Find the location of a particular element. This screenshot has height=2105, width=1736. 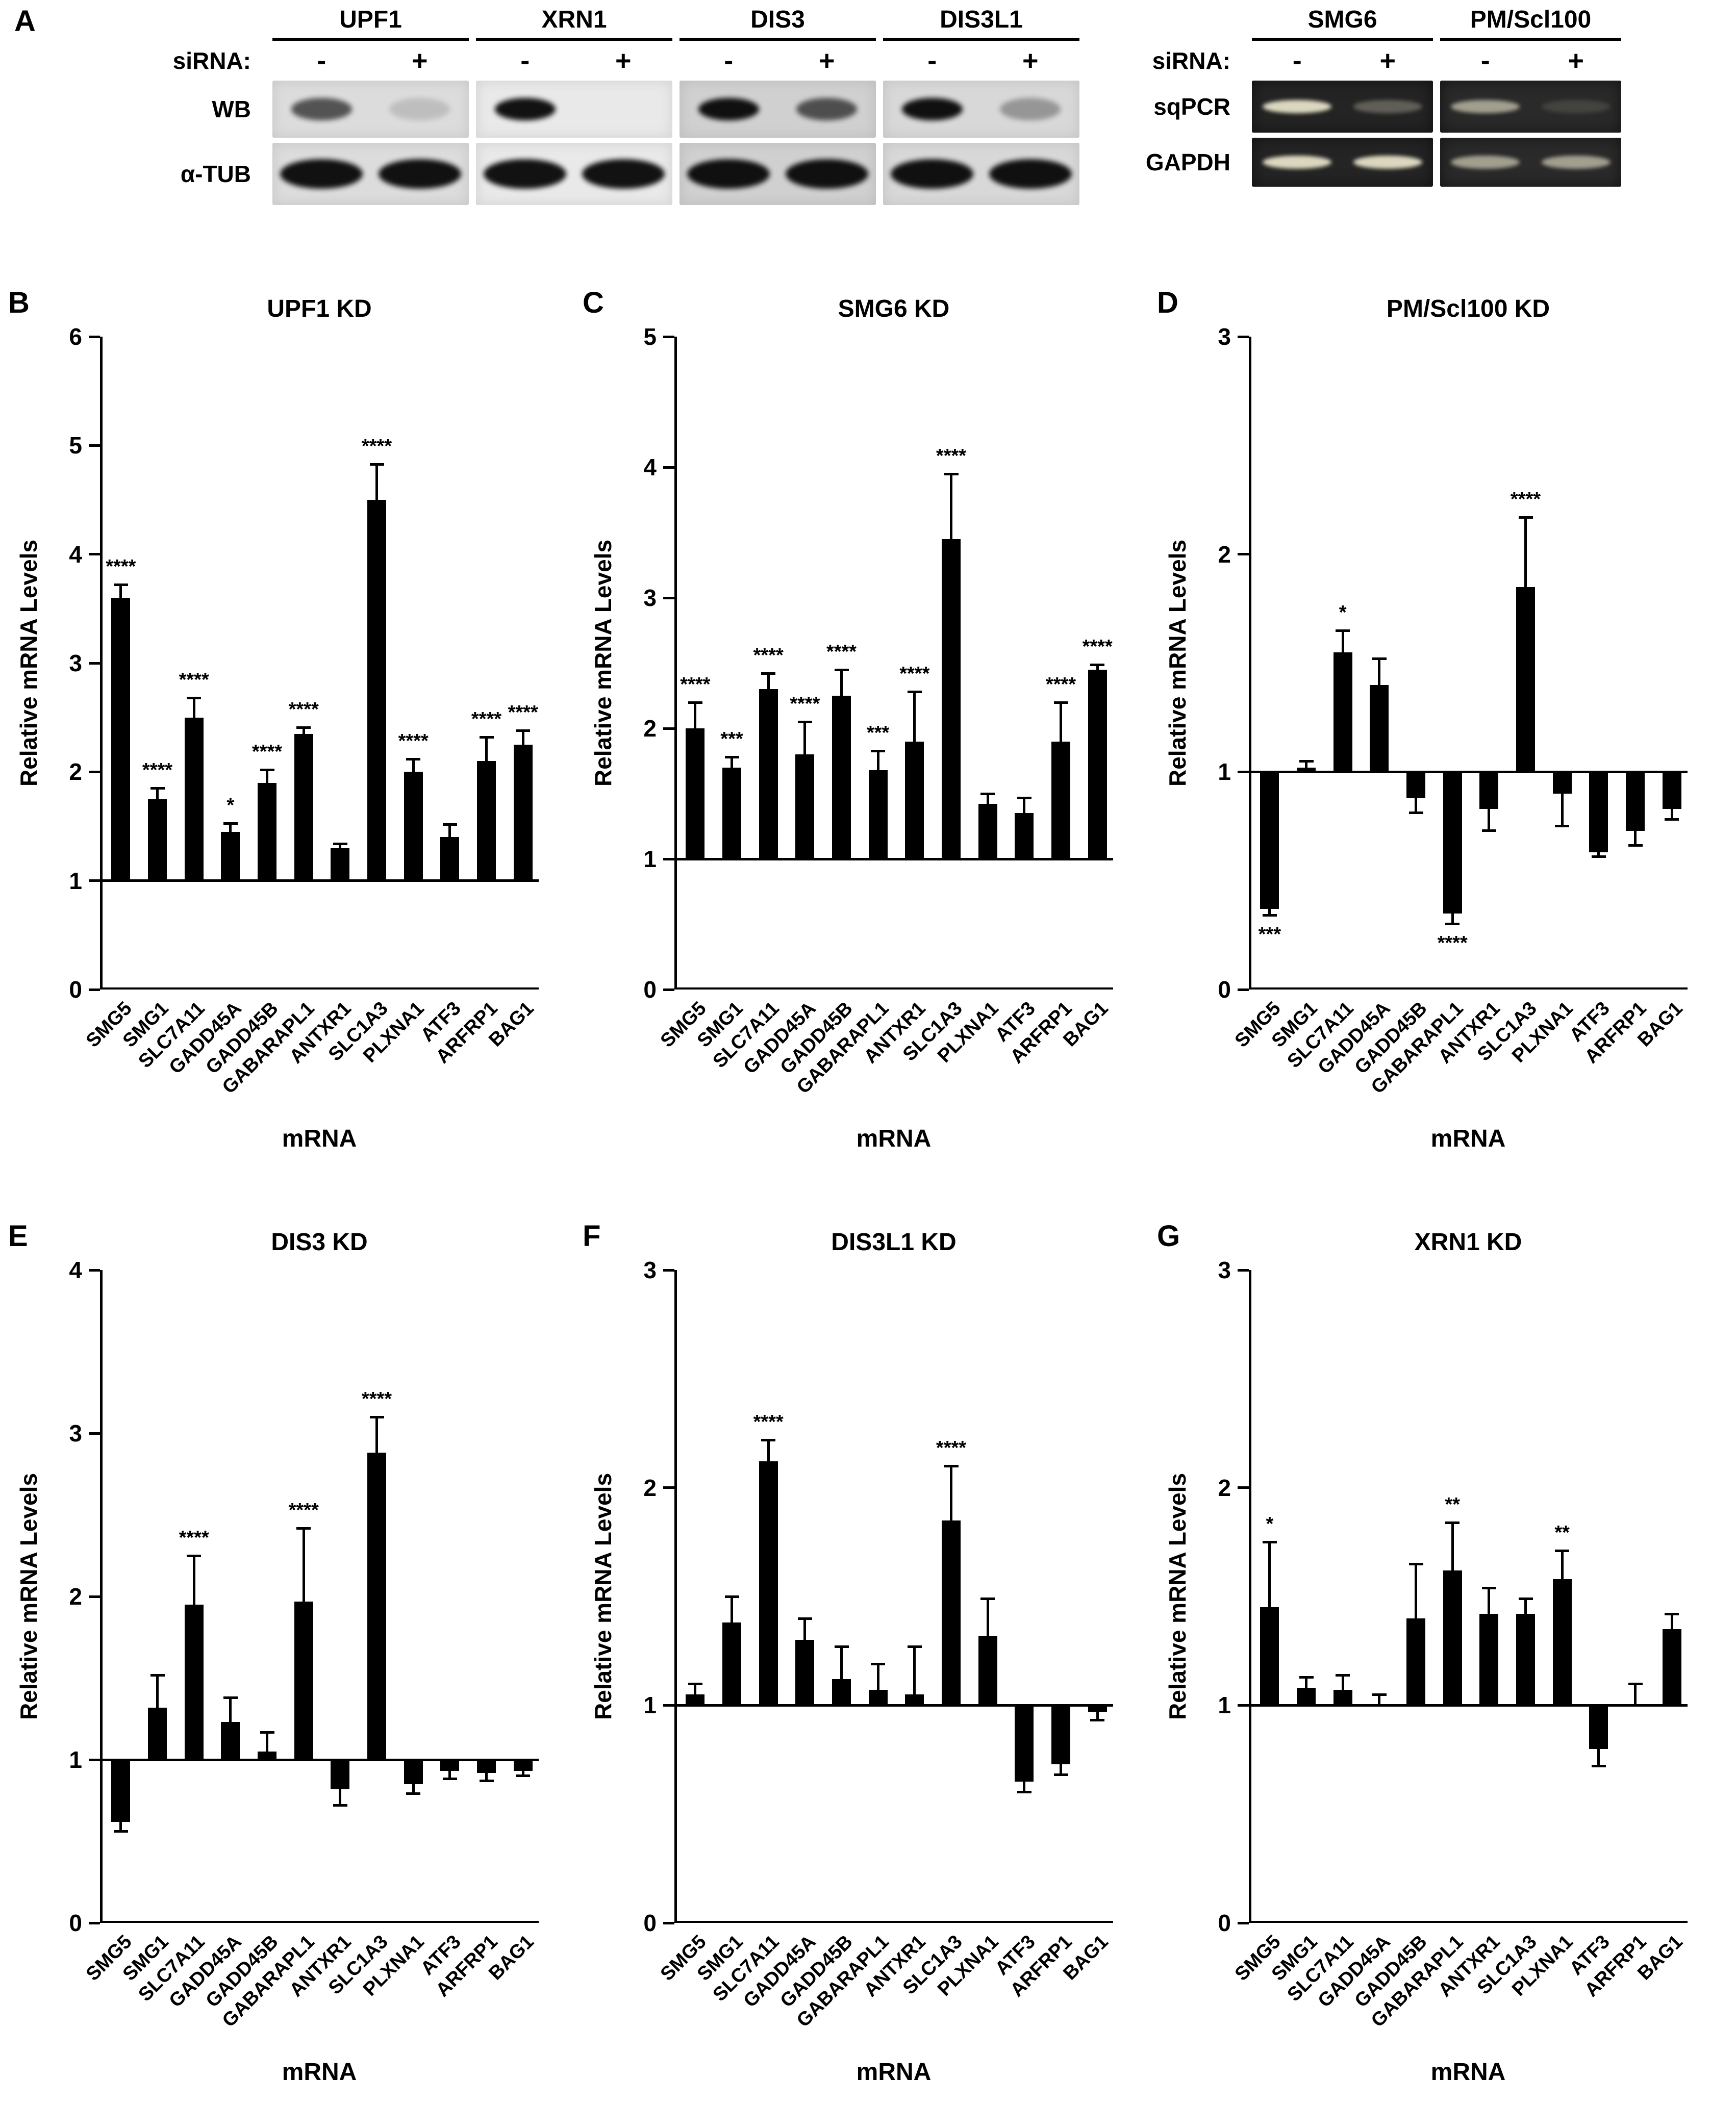

bar-PLXNA1 is located at coordinates (987, 831).